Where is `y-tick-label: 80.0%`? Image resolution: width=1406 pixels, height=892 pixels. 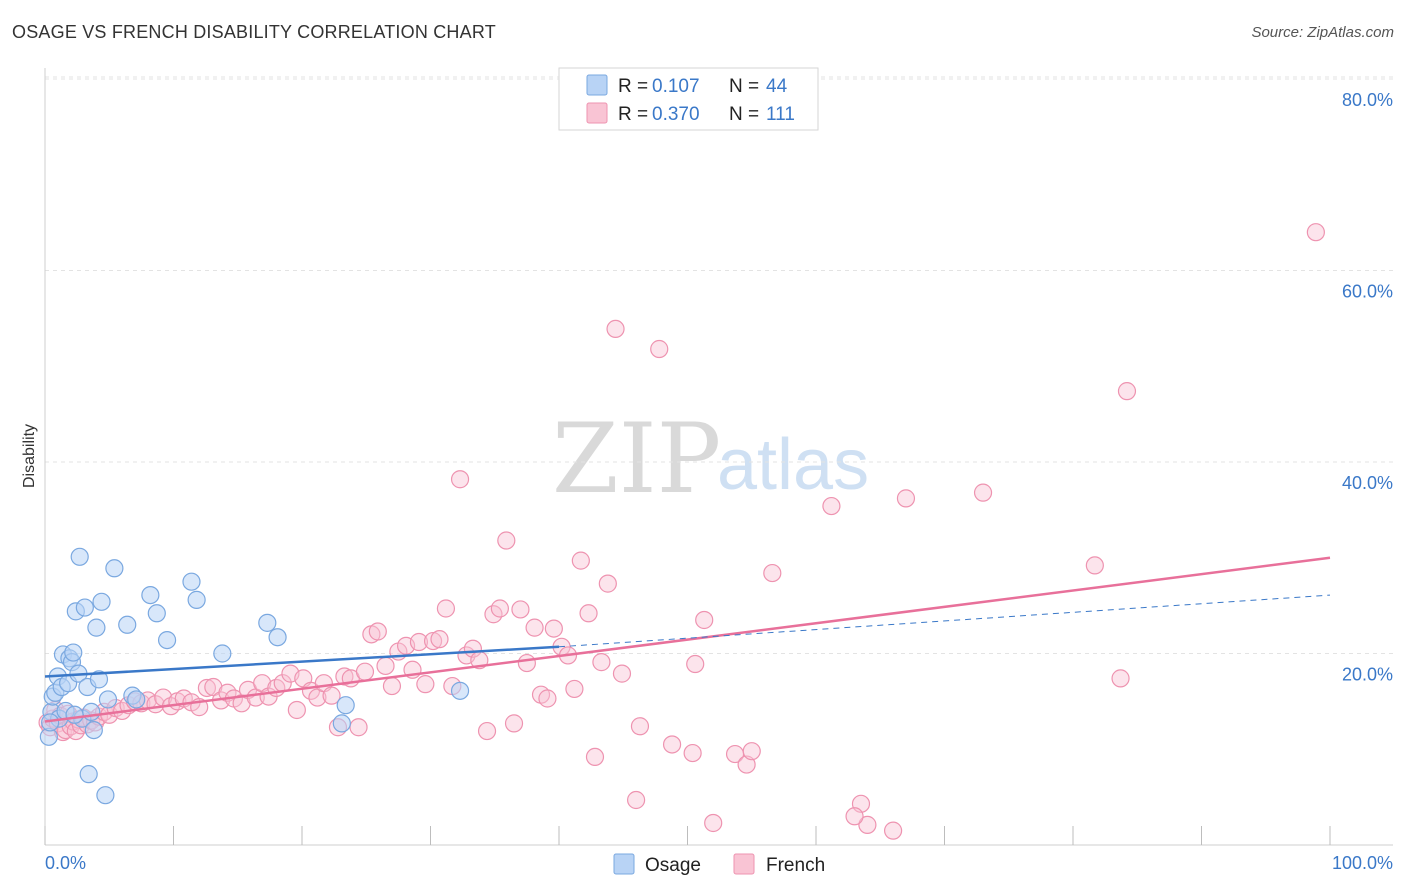 y-tick-label: 80.0% is located at coordinates (1367, 100).